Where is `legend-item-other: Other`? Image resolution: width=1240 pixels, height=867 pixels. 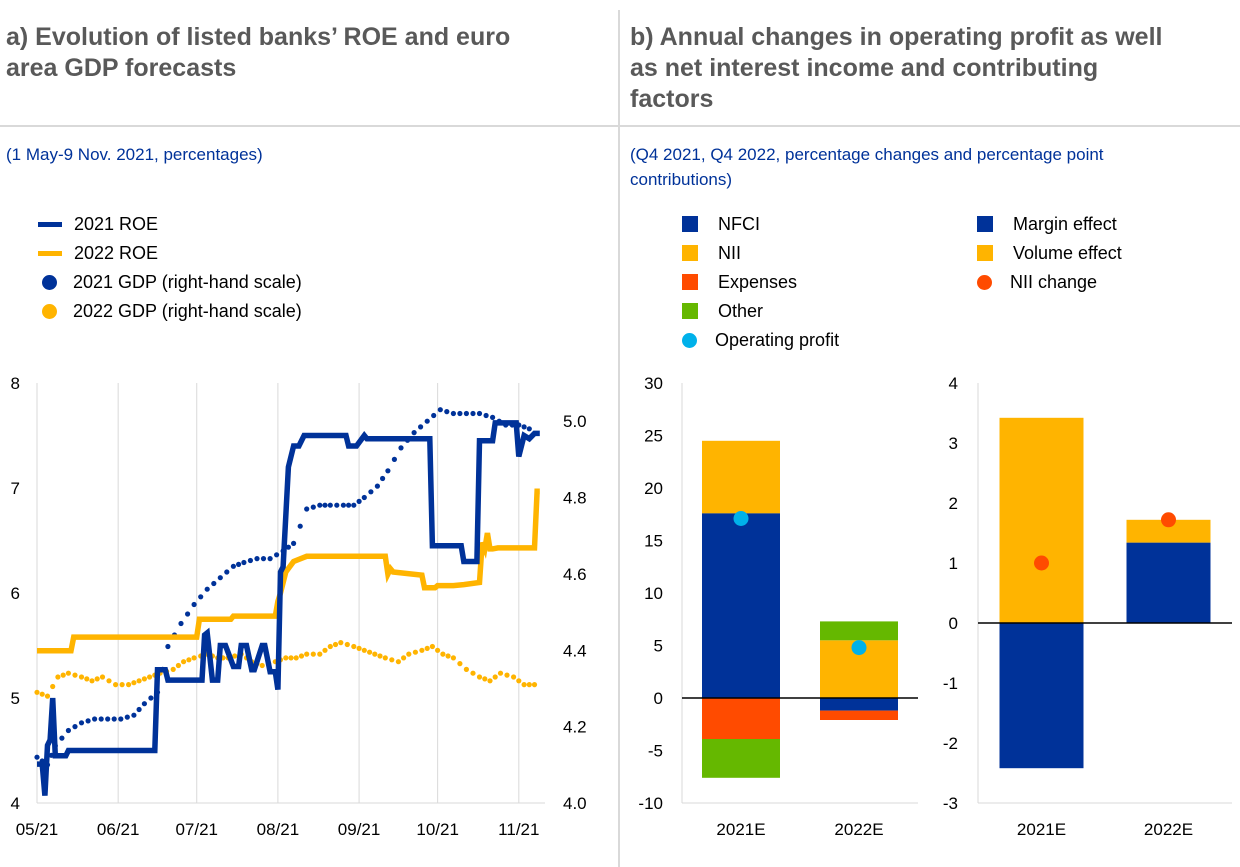
legend-item-other: Other is located at coordinates (721, 311).